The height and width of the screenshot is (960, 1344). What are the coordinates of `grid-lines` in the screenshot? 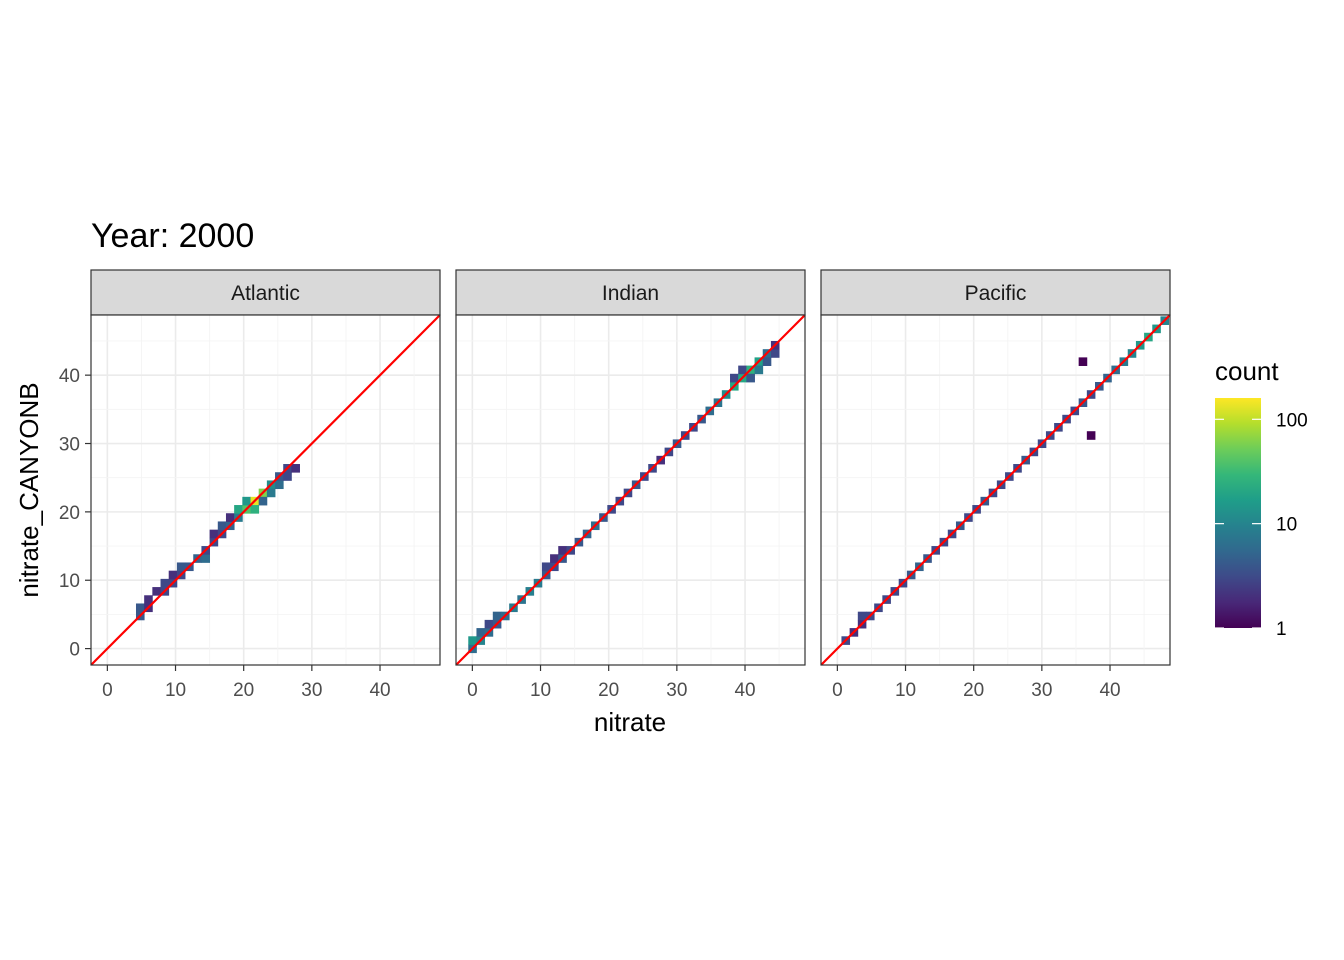 It's located at (995, 490).